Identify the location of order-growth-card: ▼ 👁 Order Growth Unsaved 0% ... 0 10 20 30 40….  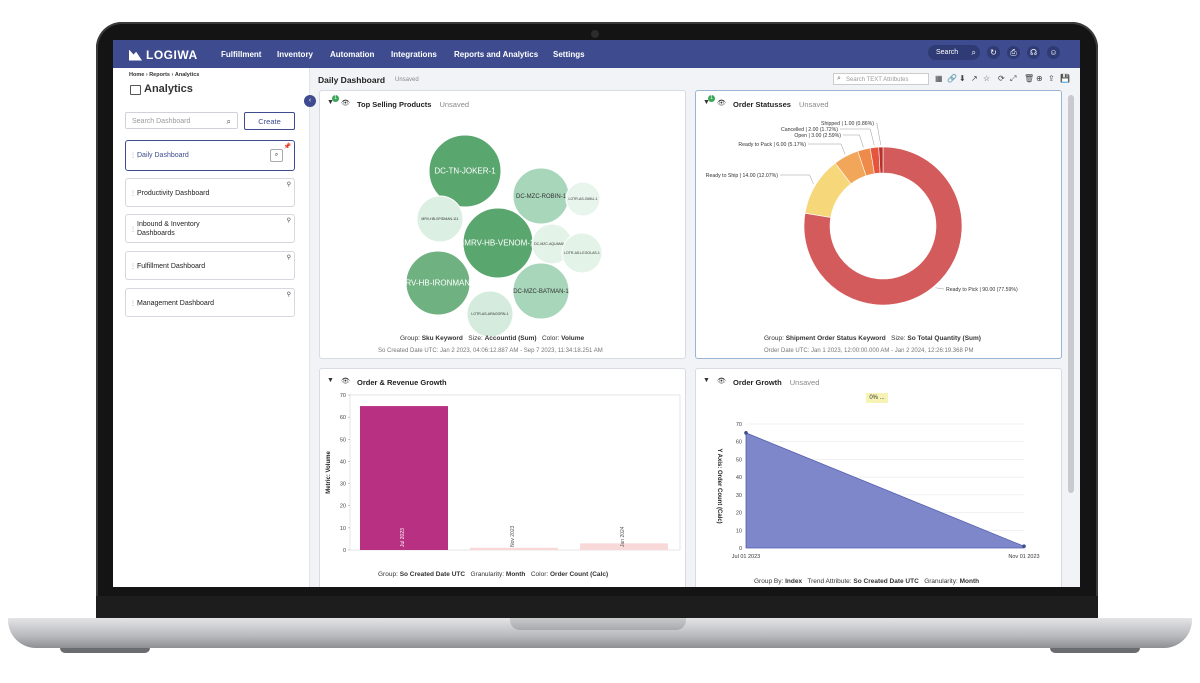
(878, 477).